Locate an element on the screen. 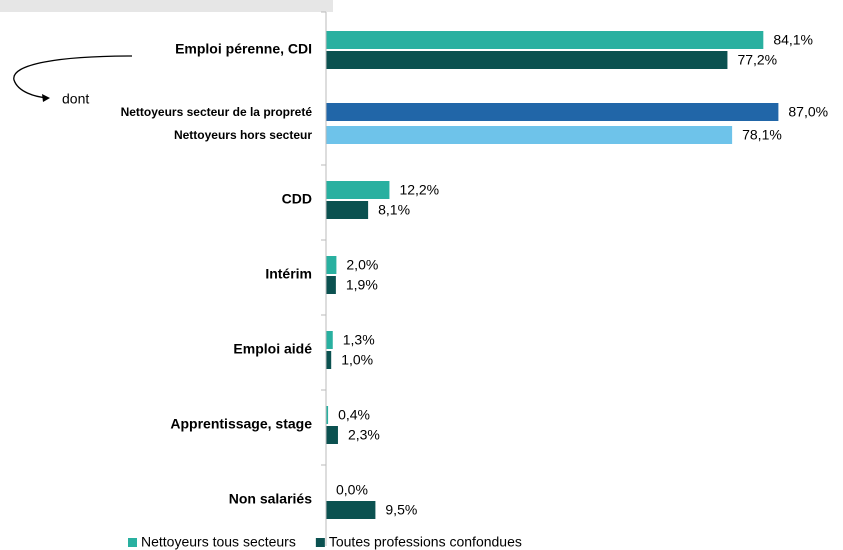  value-label: 2,0% is located at coordinates (362, 265).